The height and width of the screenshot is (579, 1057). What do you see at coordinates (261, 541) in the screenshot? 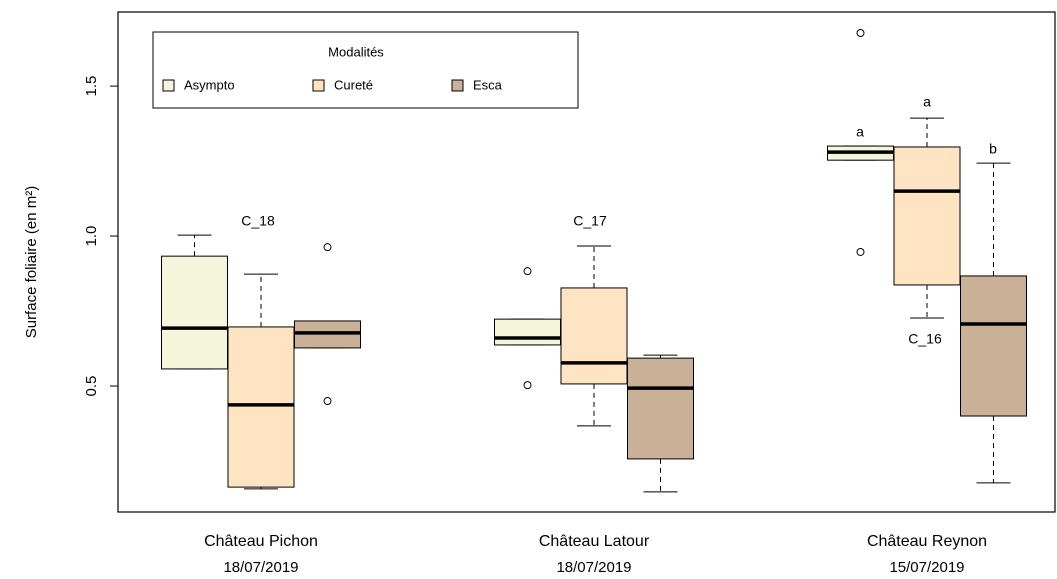
I see `x-tick-label: Château Pichon` at bounding box center [261, 541].